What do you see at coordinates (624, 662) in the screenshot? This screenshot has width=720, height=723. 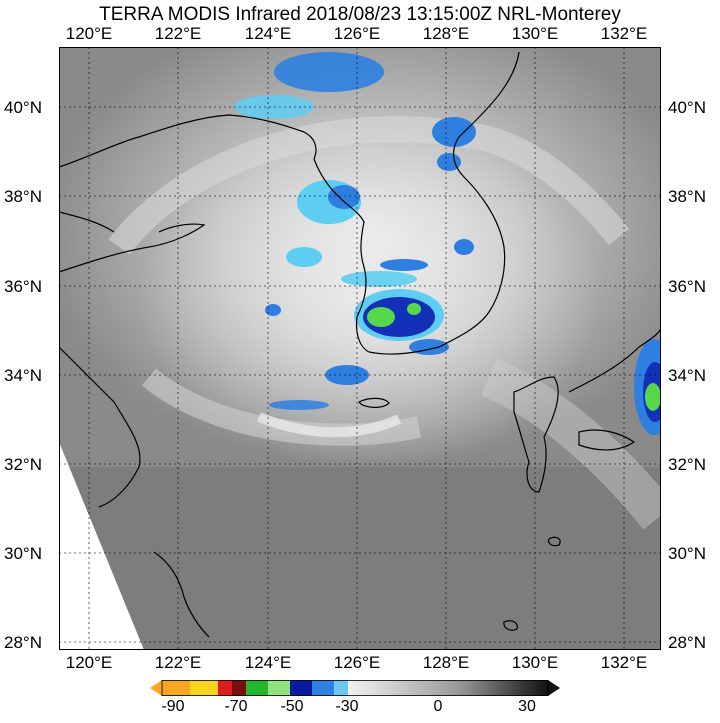 I see `lon-label-bottom: 132°E` at bounding box center [624, 662].